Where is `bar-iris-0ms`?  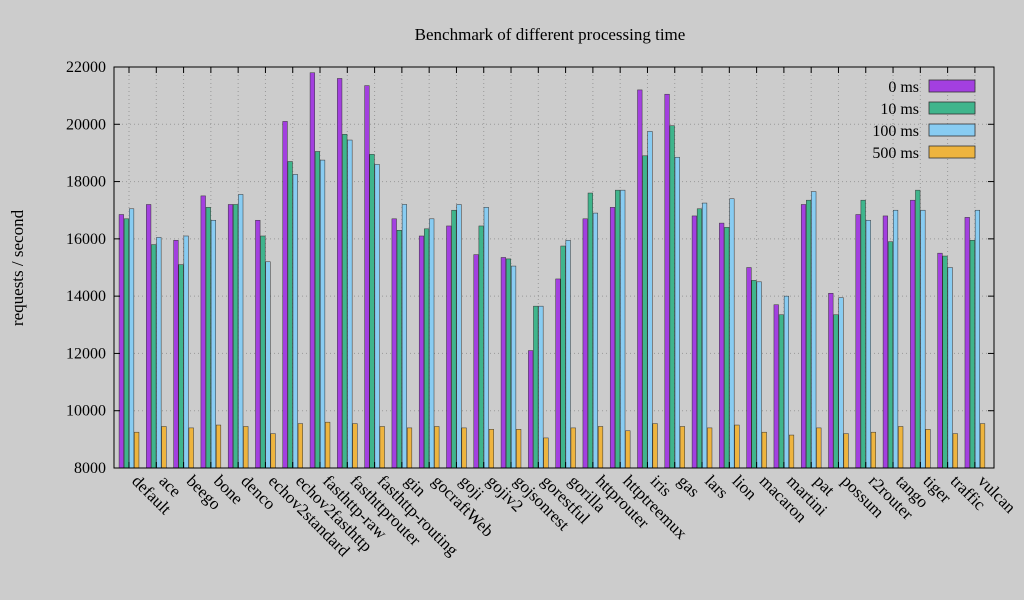
bar-iris-0ms is located at coordinates (640, 279).